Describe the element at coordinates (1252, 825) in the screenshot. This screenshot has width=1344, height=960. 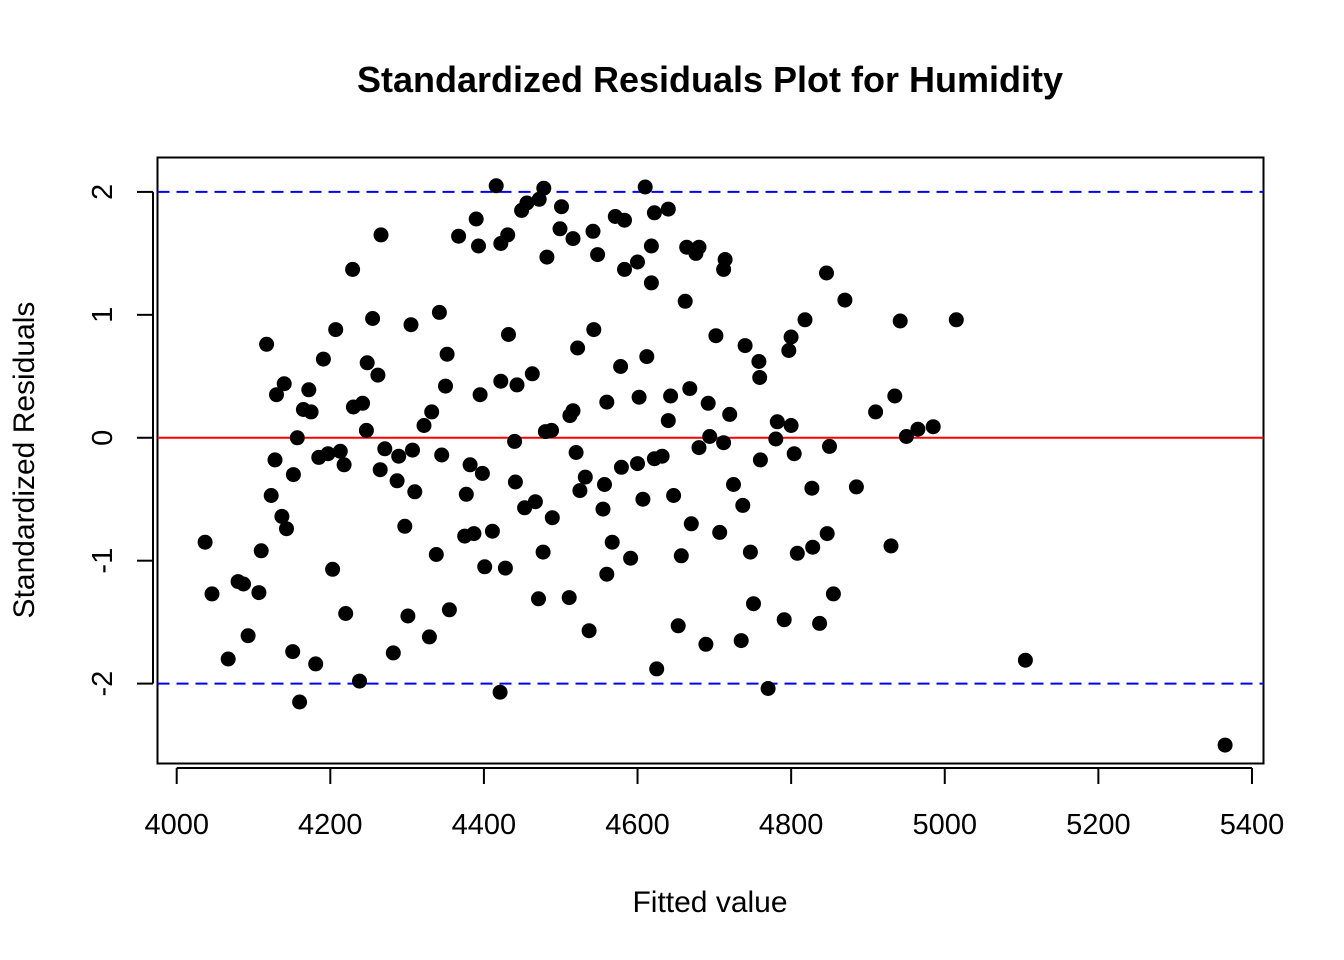
I see `x-tick-label: 5400` at that location.